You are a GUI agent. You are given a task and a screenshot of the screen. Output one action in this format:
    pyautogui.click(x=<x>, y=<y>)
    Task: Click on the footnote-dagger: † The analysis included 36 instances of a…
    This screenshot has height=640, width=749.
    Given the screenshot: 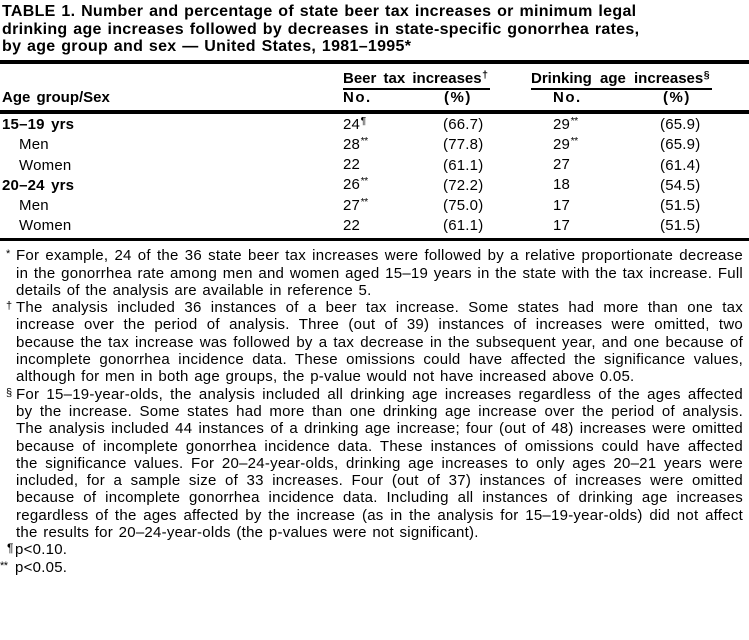 What is the action you would take?
    pyautogui.click(x=374, y=342)
    